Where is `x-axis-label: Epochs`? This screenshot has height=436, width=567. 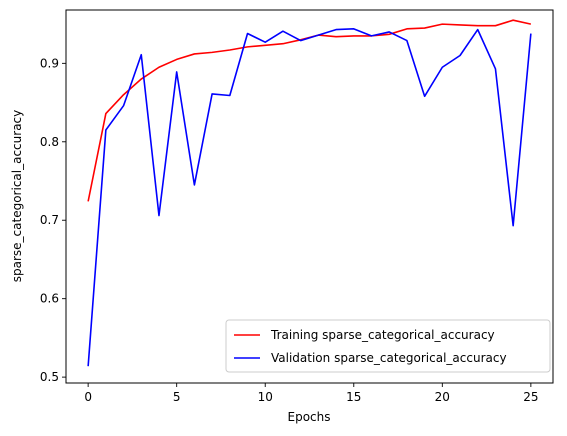 x-axis-label: Epochs is located at coordinates (309, 417).